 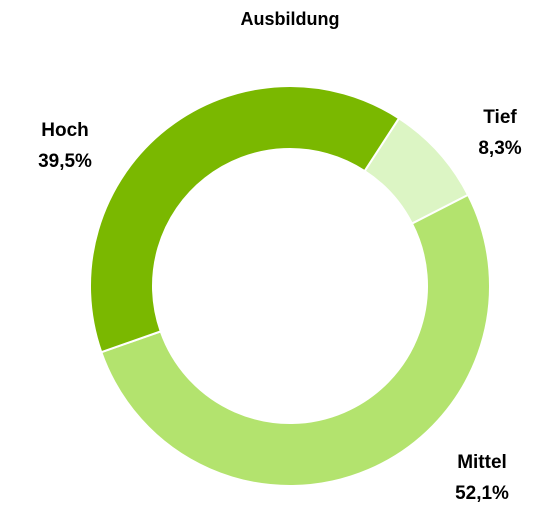 What do you see at coordinates (482, 462) in the screenshot?
I see `segment-label: Mittel` at bounding box center [482, 462].